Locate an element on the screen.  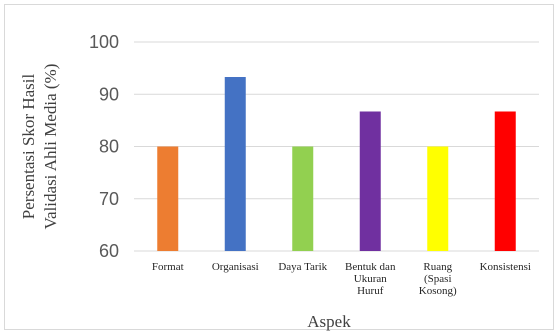
category-label-line: Format is located at coordinates (168, 267).